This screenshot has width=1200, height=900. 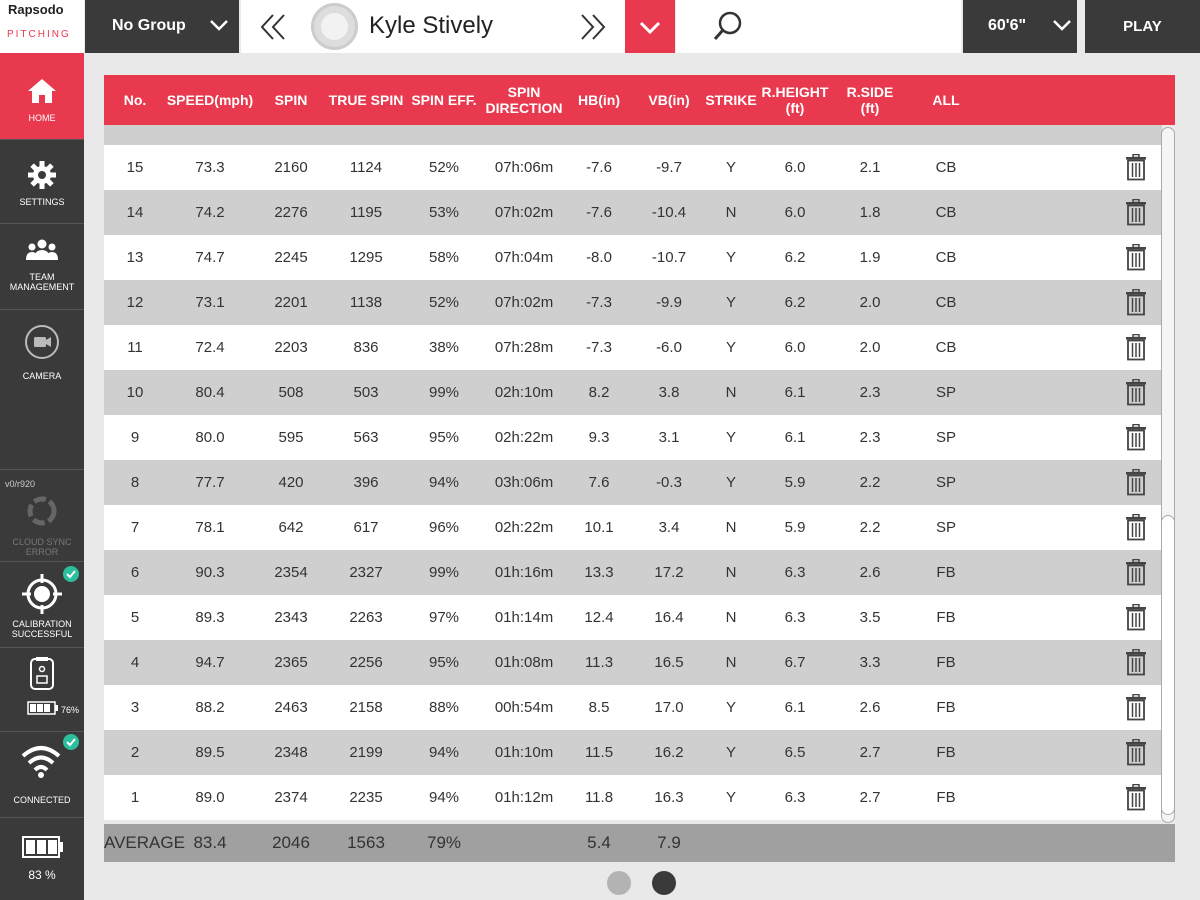 What do you see at coordinates (366, 662) in the screenshot?
I see `cell-true-spin: 2256` at bounding box center [366, 662].